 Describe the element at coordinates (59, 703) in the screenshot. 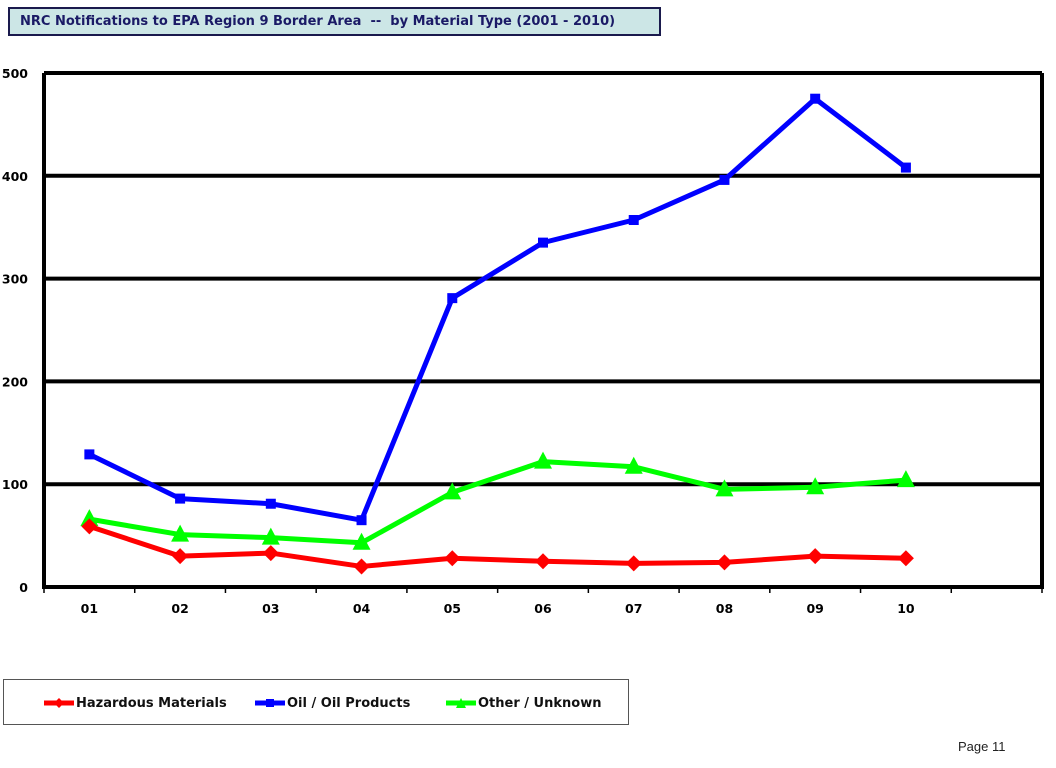

I see `legend-diamond-icon` at that location.